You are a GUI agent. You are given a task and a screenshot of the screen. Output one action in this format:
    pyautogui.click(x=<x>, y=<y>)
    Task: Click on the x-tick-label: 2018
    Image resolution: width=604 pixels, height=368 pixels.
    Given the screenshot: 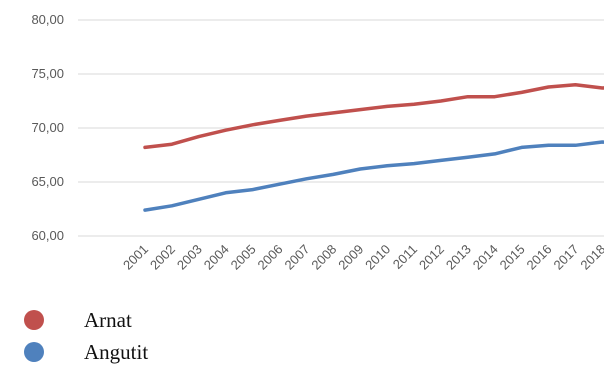 What is the action you would take?
    pyautogui.click(x=590, y=257)
    